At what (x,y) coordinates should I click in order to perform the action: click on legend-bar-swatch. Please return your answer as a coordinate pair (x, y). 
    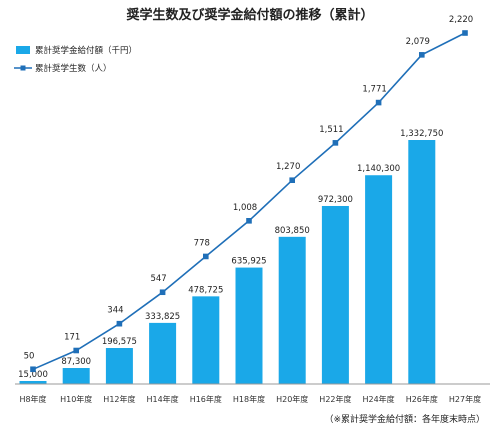
    Looking at the image, I should click on (23, 50).